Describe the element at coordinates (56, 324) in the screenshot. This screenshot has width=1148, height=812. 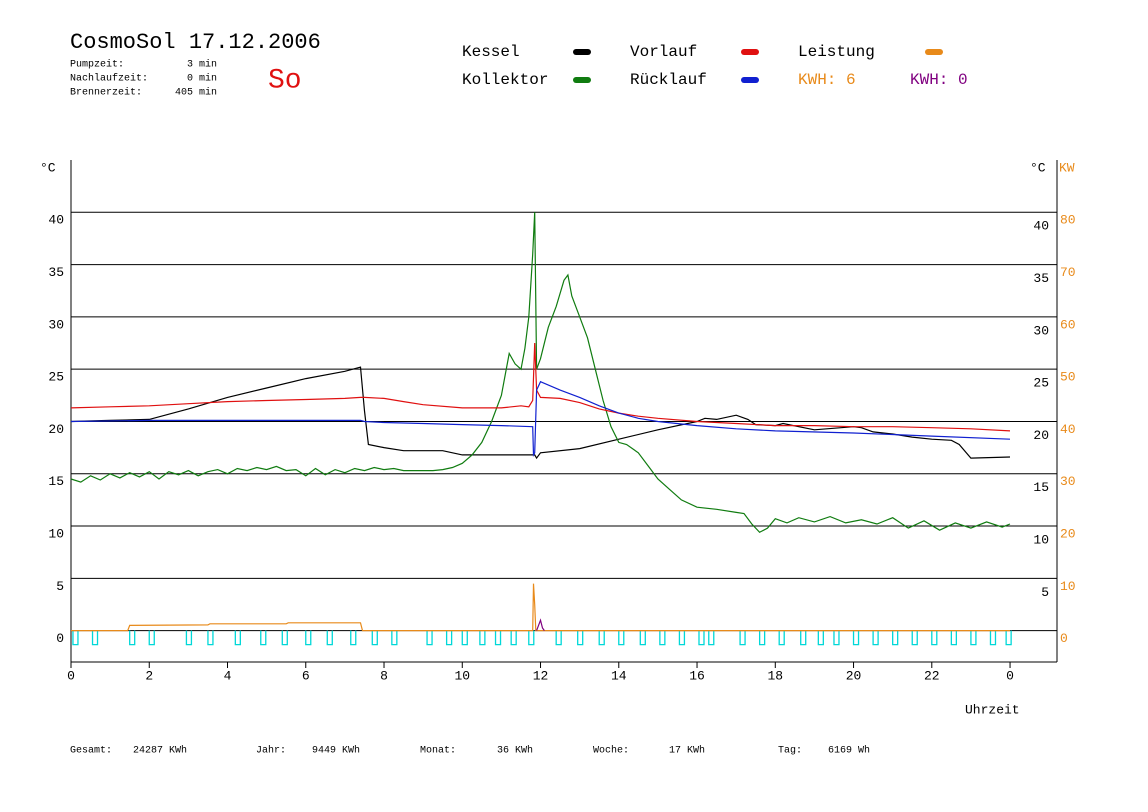
I see `y-tick-label: 30` at that location.